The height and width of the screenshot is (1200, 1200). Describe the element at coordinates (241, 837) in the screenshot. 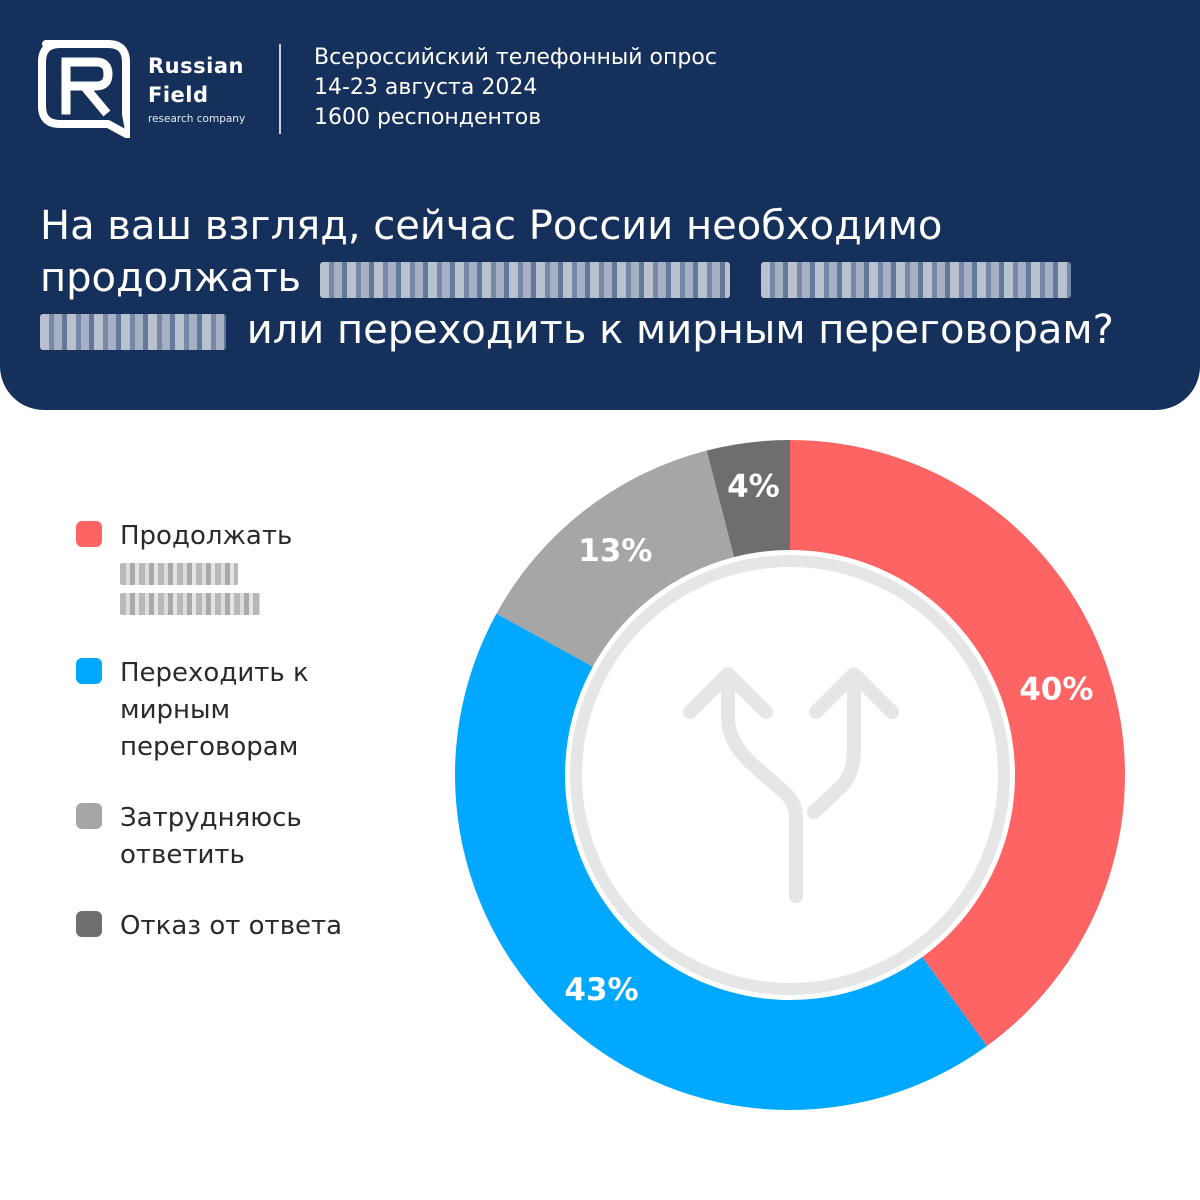

I see `legend-item: Затрудняюсь ответить` at that location.